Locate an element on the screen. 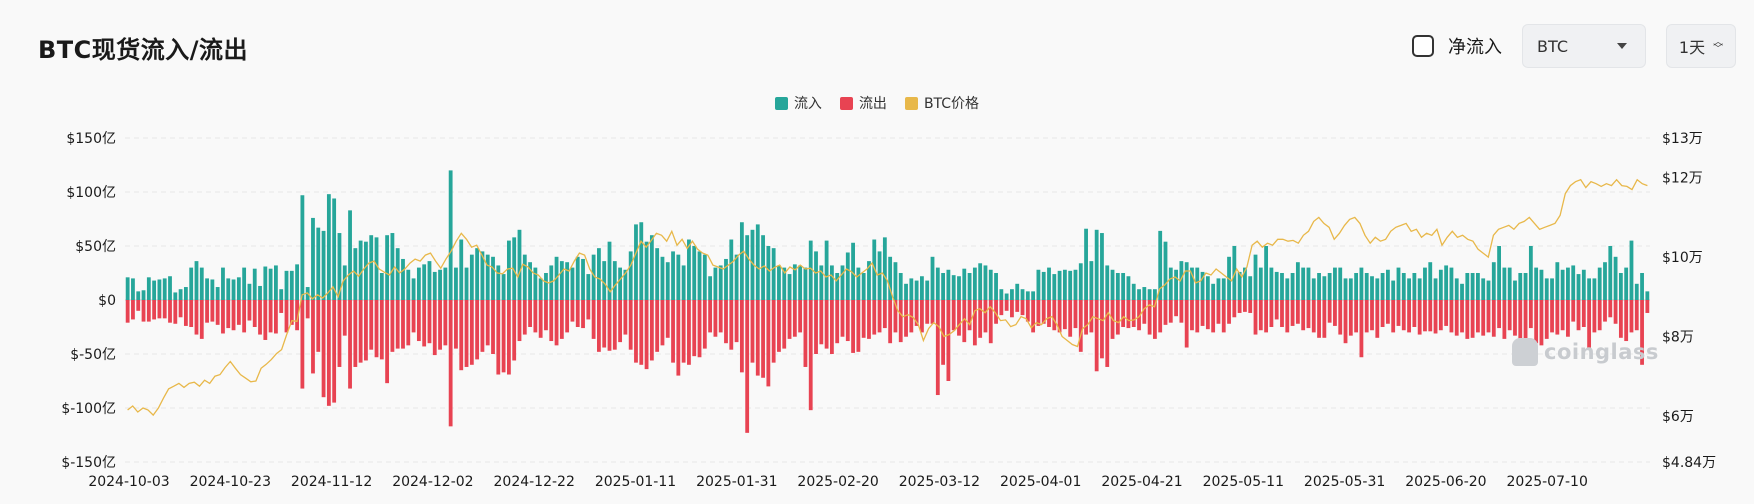 The image size is (1754, 504). x-tick-label: 2024-12-22 is located at coordinates (534, 482).